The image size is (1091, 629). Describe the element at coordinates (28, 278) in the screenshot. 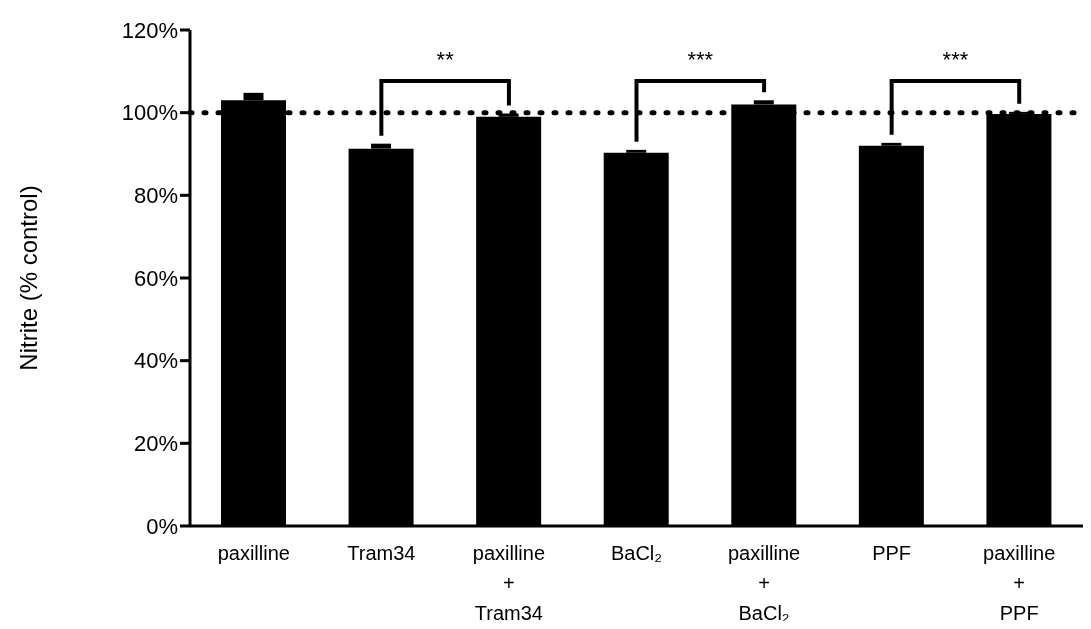

I see `y-axis-title: Nitrite (% control)` at that location.